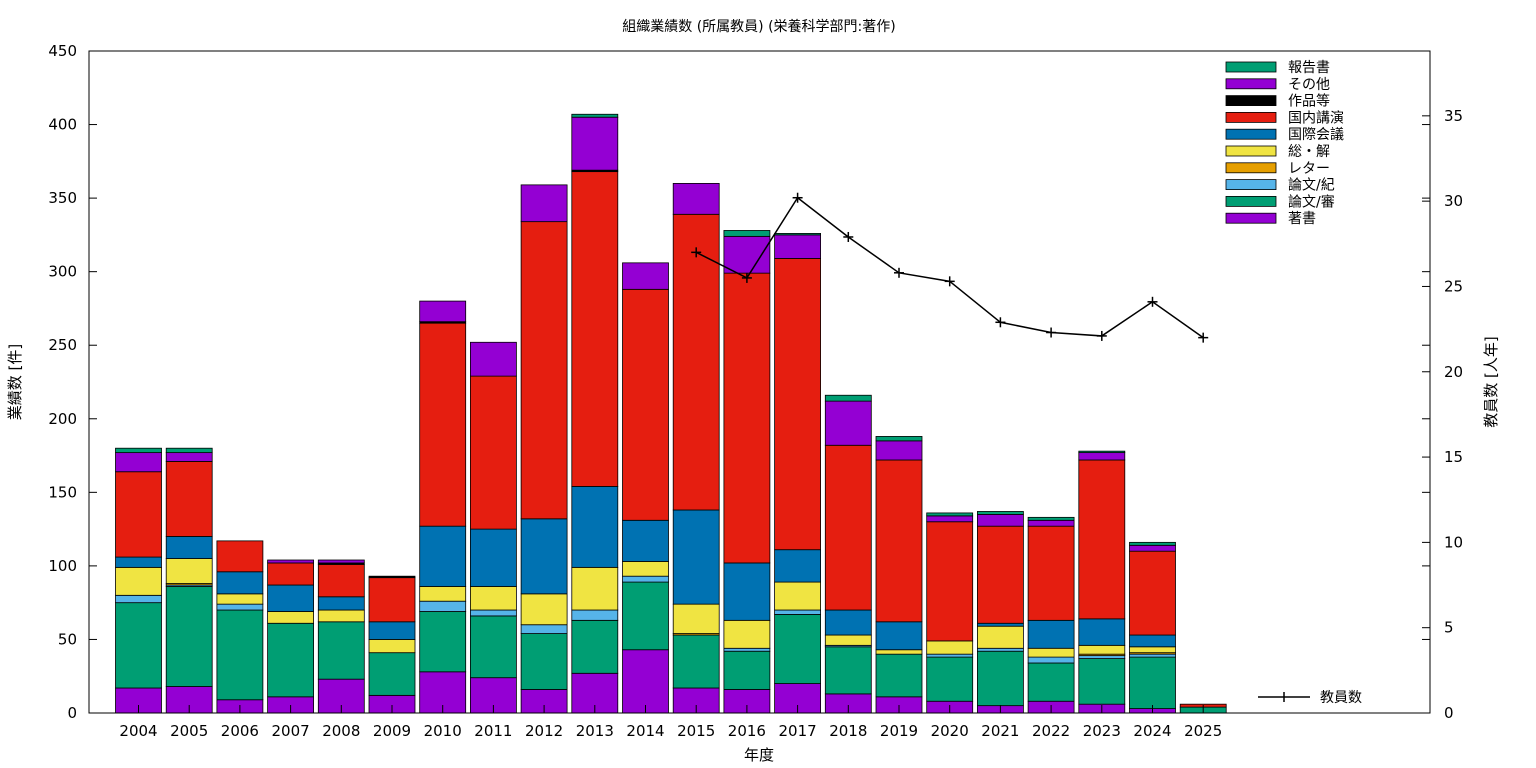 The height and width of the screenshot is (768, 1536). I want to click on legend-label: その他, so click(1309, 85).